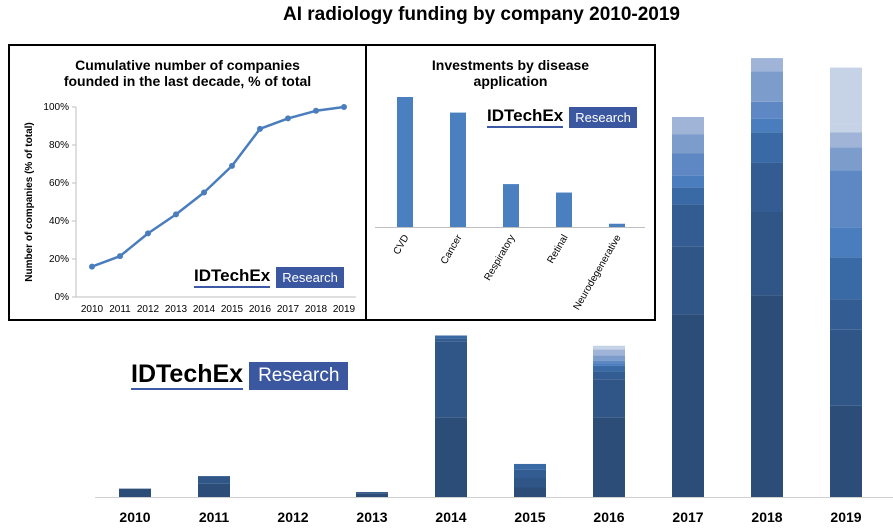  Describe the element at coordinates (176, 214) in the screenshot. I see `data-point-2013` at that location.